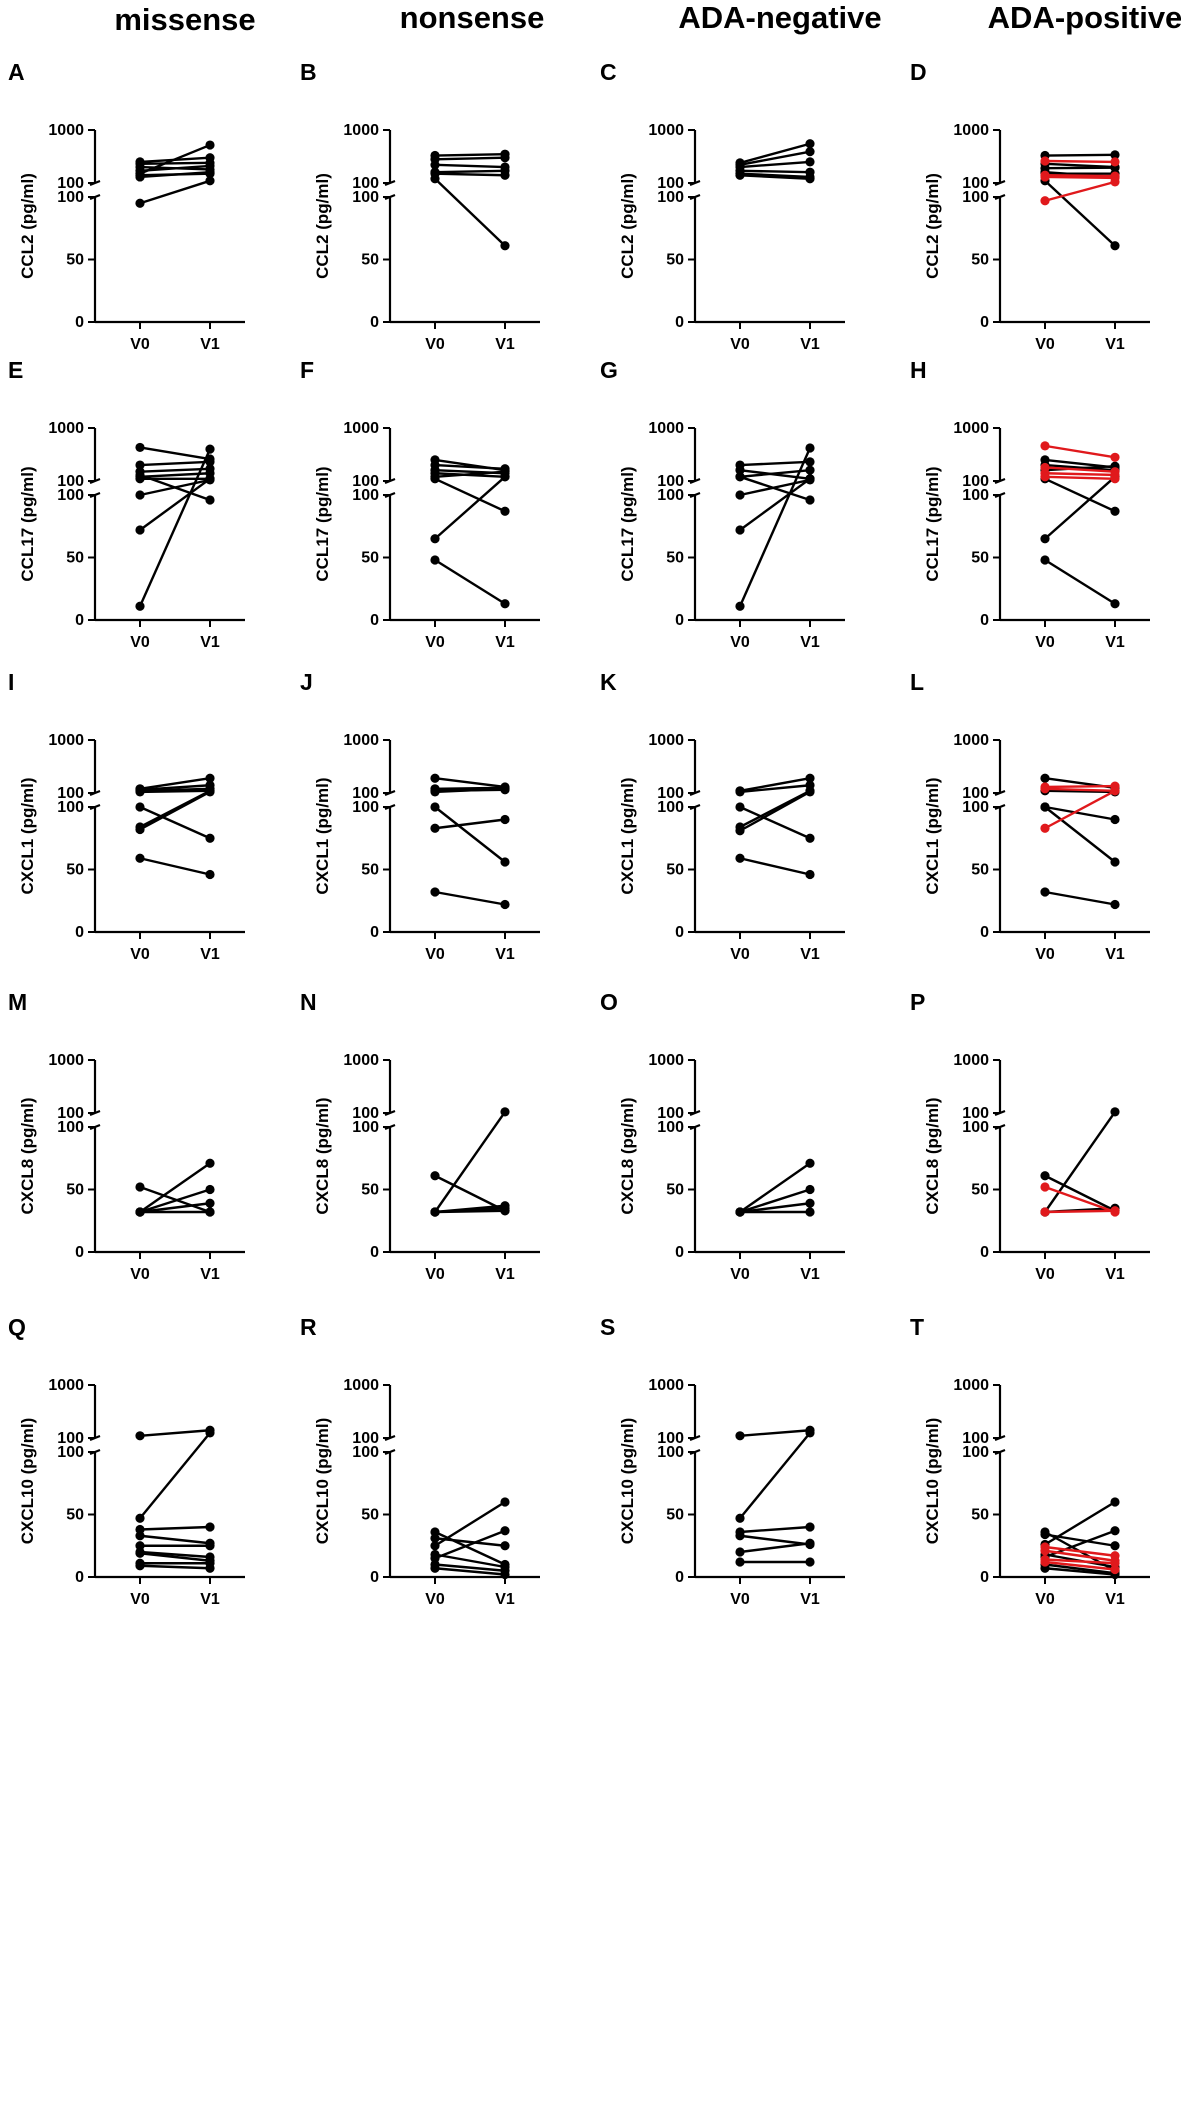 This screenshot has height=2117, width=1181. What do you see at coordinates (918, 72) in the screenshot?
I see `panel-letter: D` at bounding box center [918, 72].